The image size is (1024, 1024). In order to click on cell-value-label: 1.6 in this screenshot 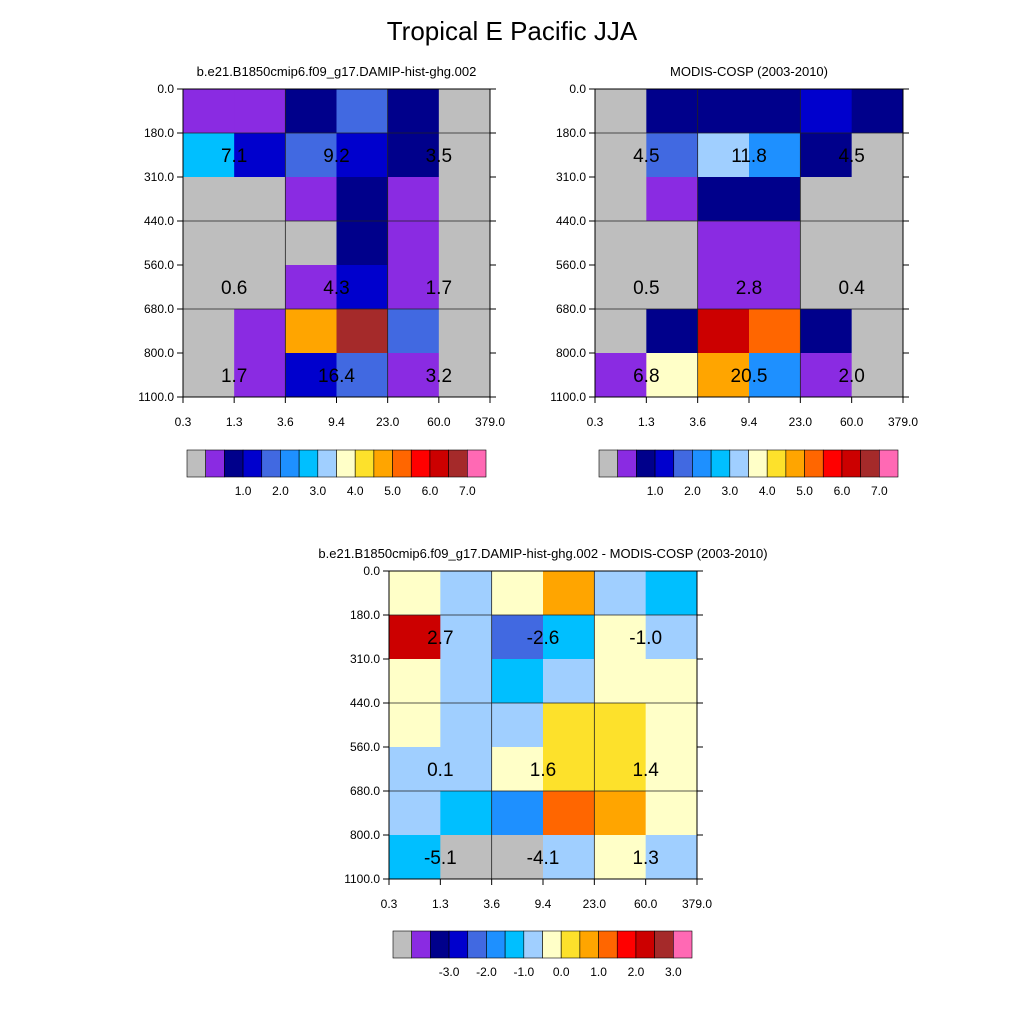, I will do `click(543, 770)`.